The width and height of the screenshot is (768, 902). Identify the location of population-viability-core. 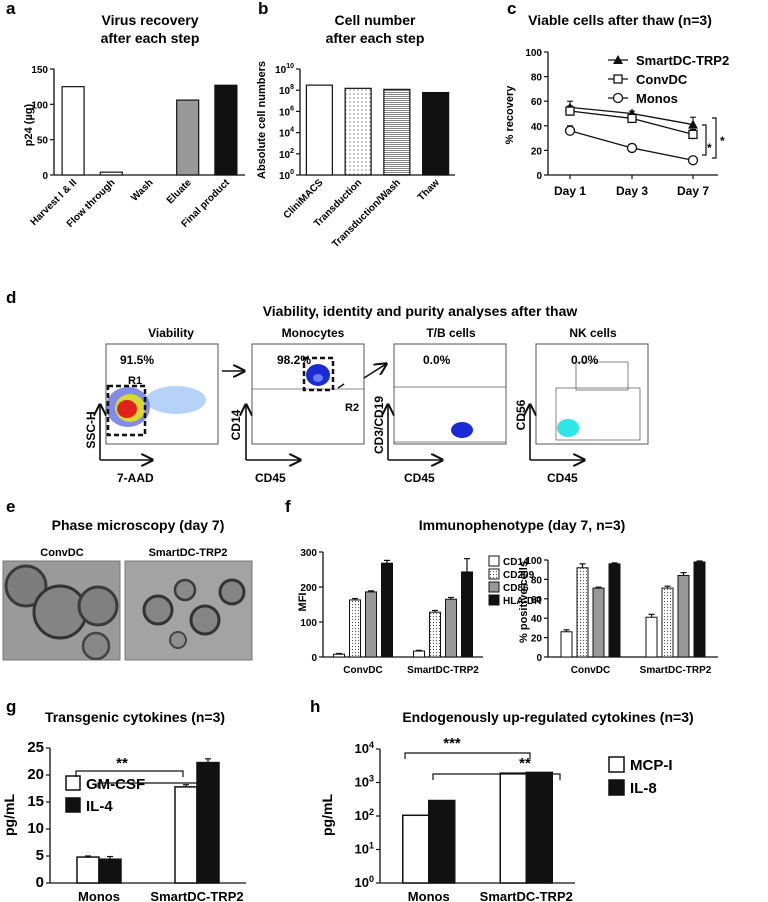
(127, 409).